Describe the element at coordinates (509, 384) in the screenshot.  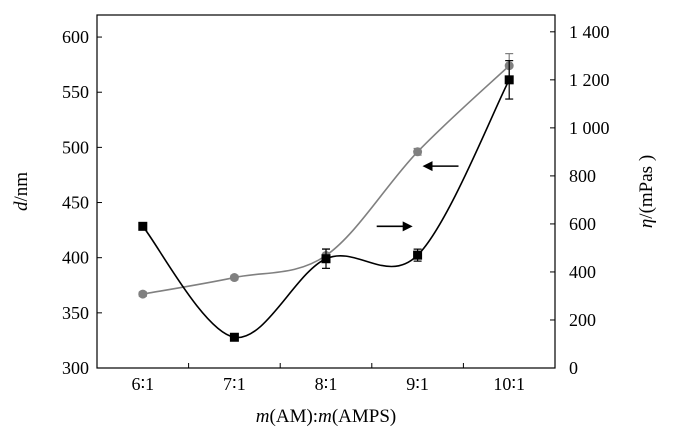
I see `x-tick-label: 10∶1` at that location.